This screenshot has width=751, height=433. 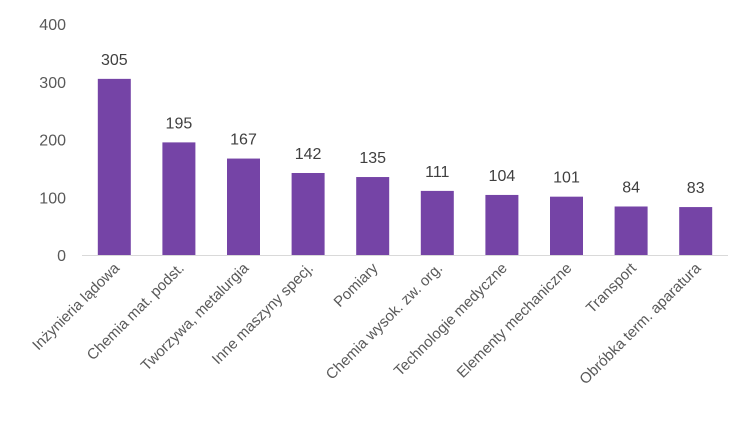 What do you see at coordinates (696, 188) in the screenshot?
I see `data-label: 83` at bounding box center [696, 188].